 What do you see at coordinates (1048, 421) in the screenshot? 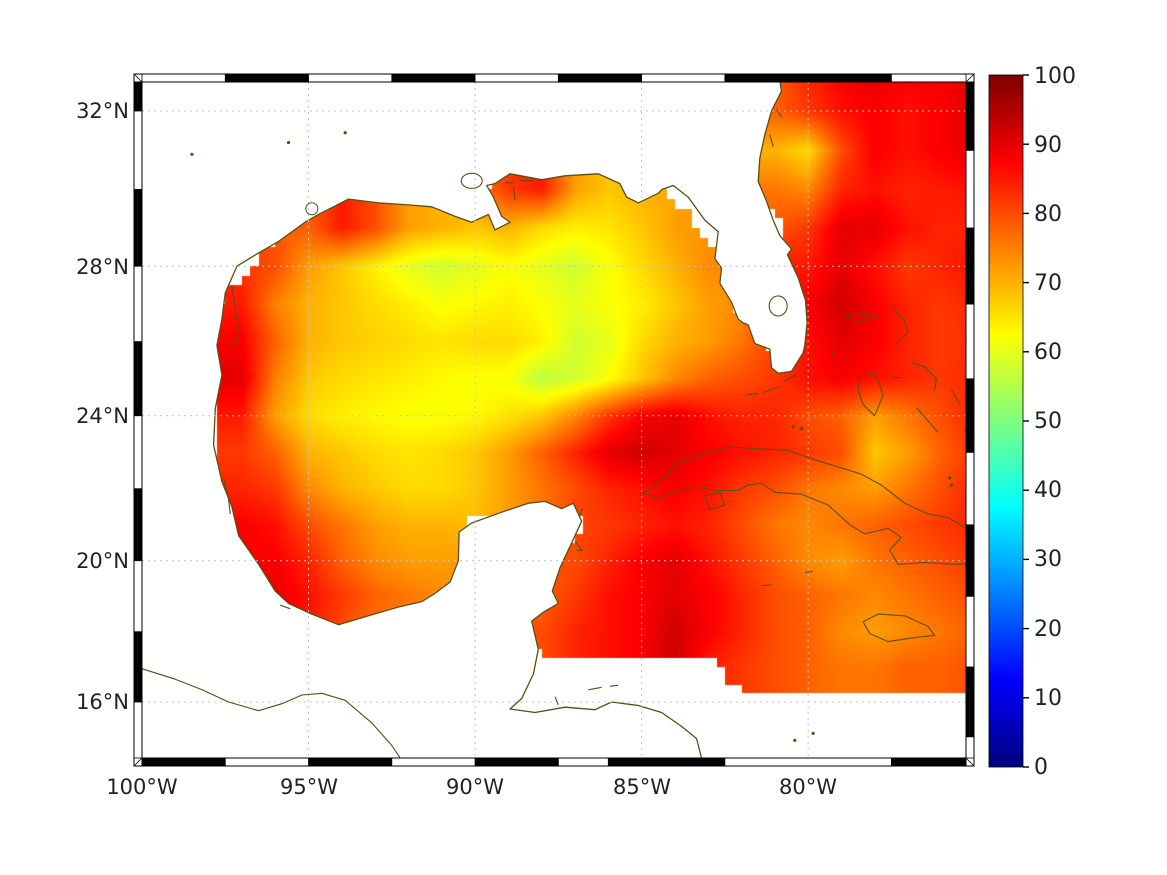
I see `colorbar-tick-label-50: 50` at bounding box center [1048, 421].